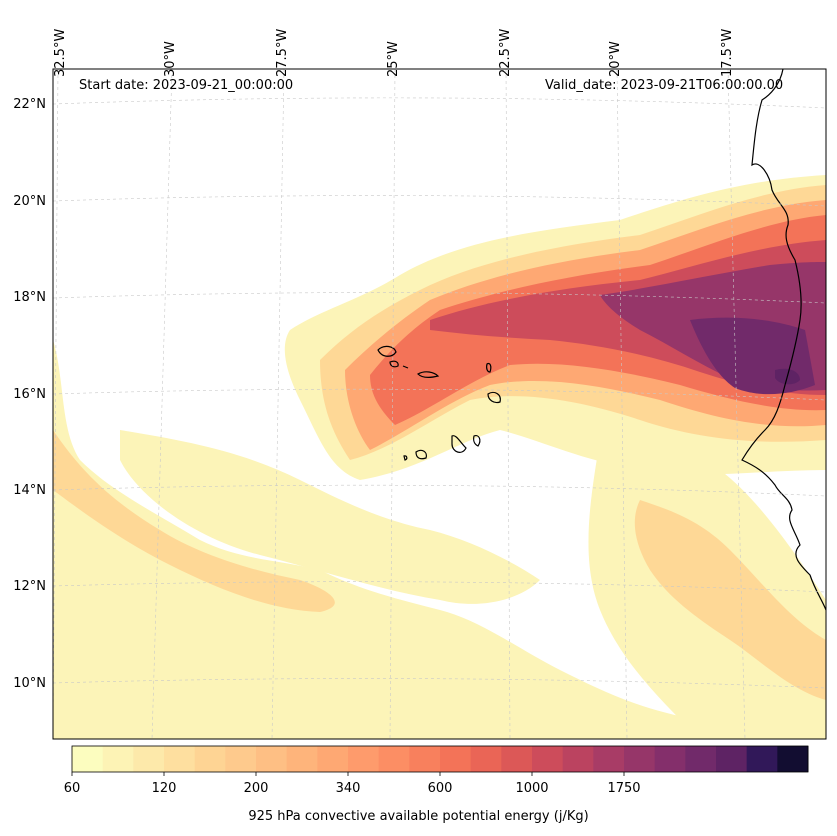  Describe the element at coordinates (256, 788) in the screenshot. I see `colorbar-tick-label: 200` at that location.